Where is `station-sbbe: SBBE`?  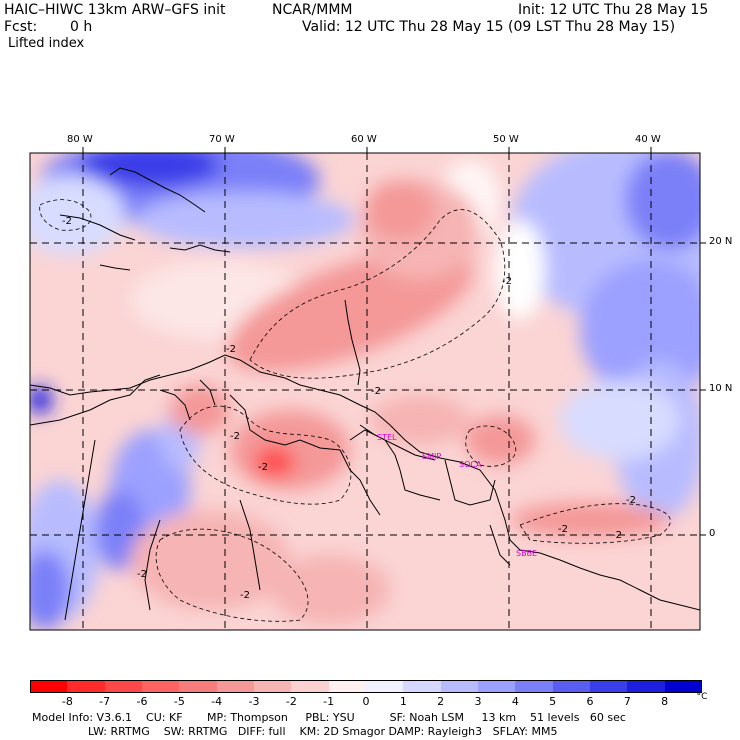
station-sbbe: SBBE is located at coordinates (527, 553).